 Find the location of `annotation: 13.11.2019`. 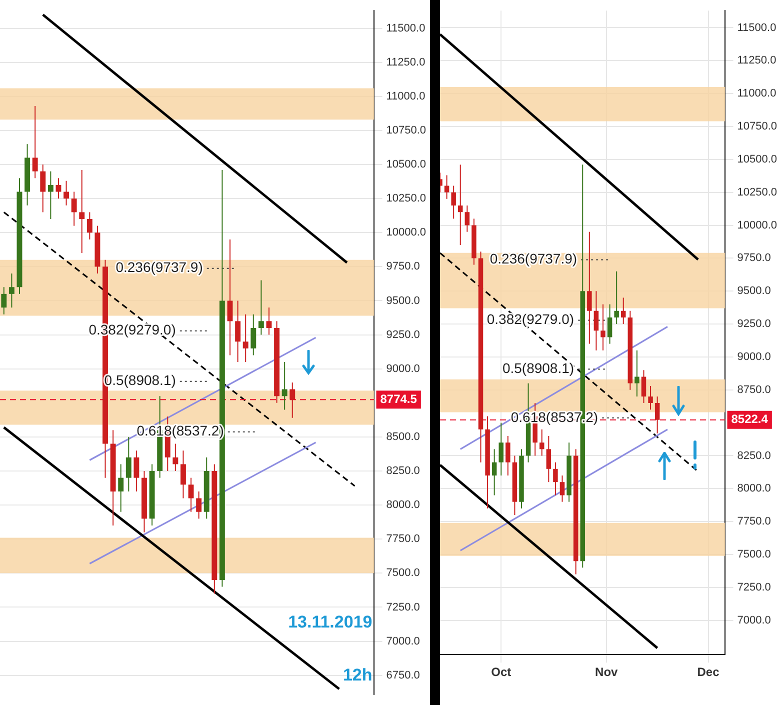

annotation: 13.11.2019 is located at coordinates (330, 622).